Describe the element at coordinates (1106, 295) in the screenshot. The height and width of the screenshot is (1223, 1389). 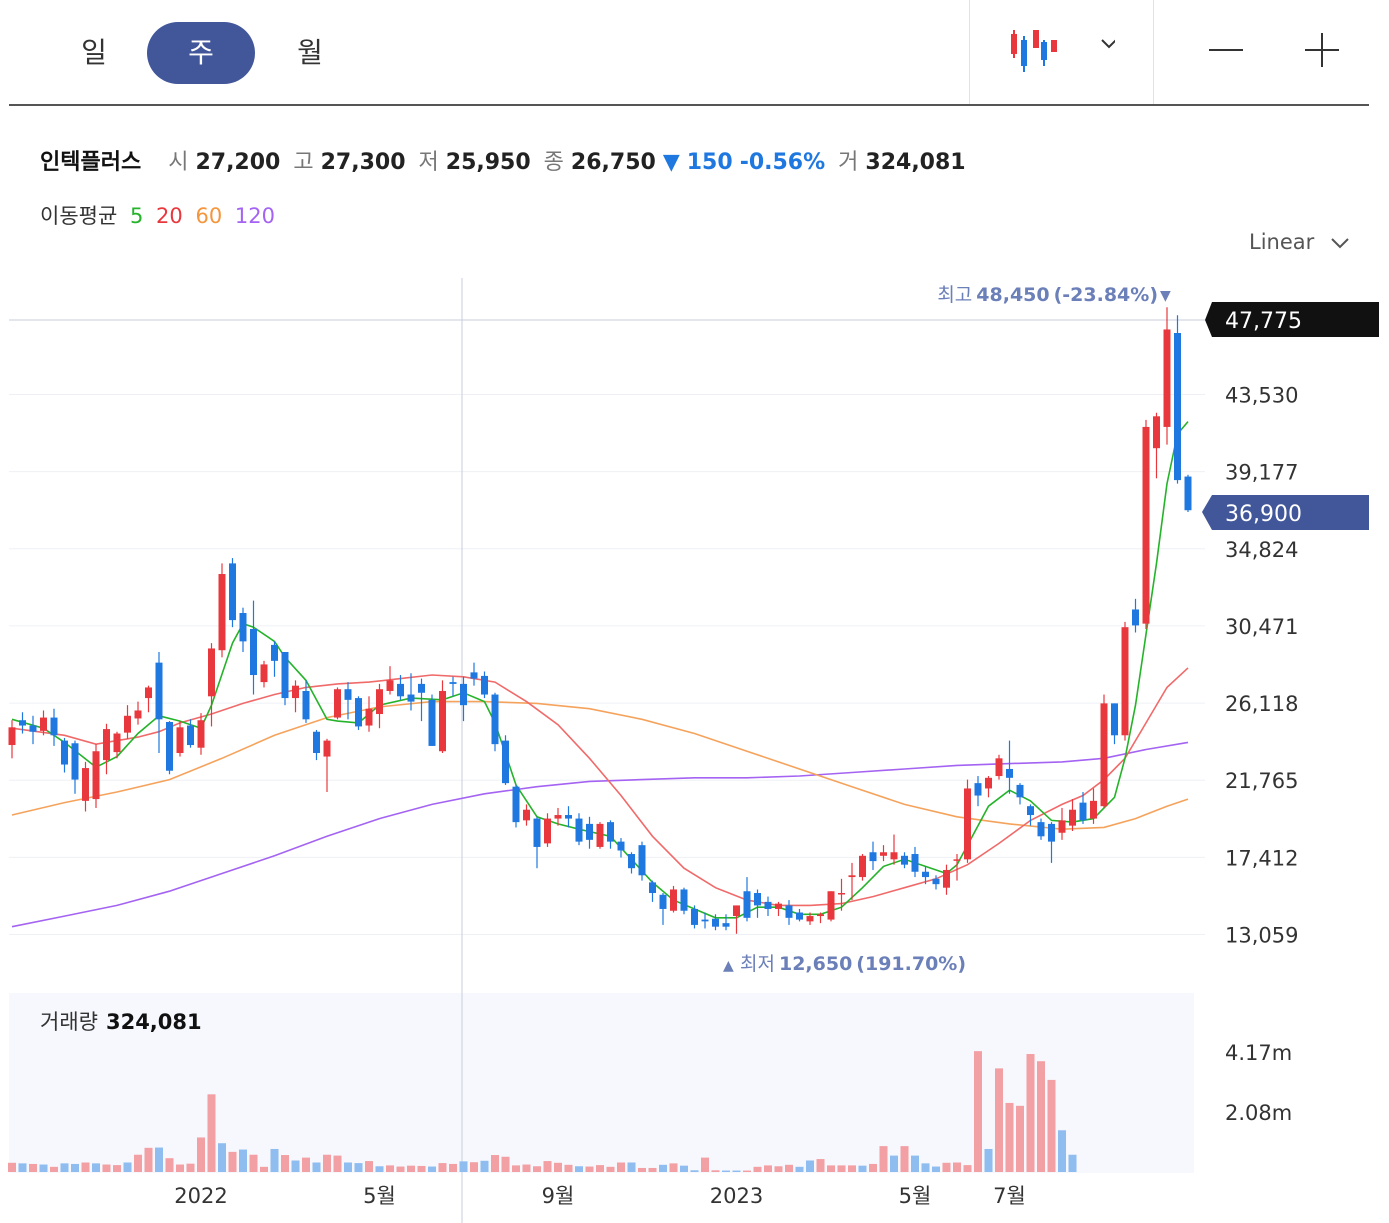
I see `period-high-percent: (-23.84%)` at that location.